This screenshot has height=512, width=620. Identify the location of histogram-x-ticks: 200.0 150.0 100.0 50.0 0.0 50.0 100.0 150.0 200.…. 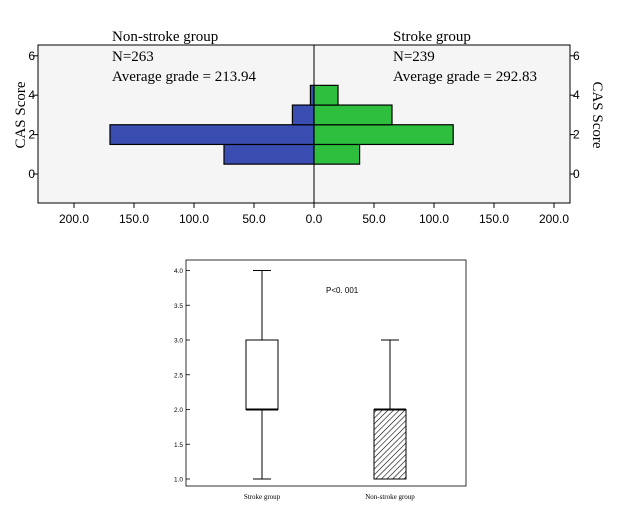
(314, 214).